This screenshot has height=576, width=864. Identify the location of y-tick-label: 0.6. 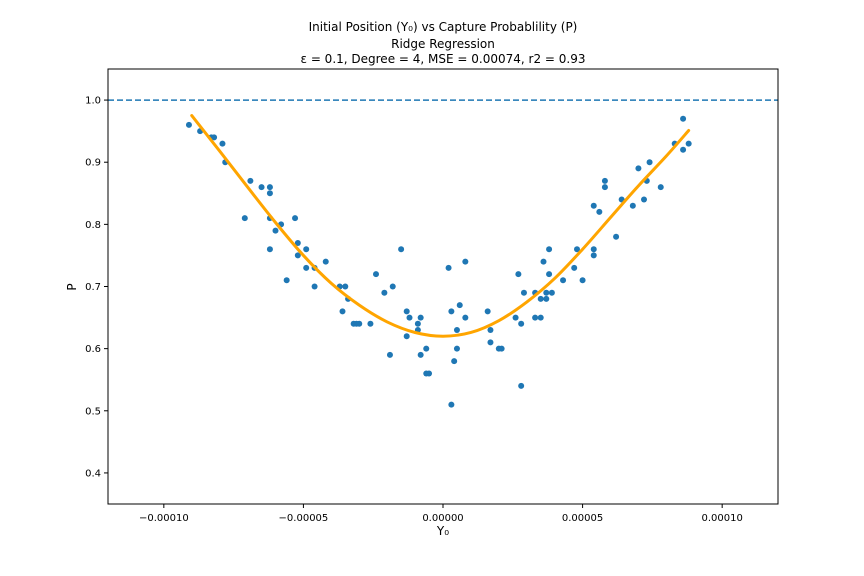
(93, 349).